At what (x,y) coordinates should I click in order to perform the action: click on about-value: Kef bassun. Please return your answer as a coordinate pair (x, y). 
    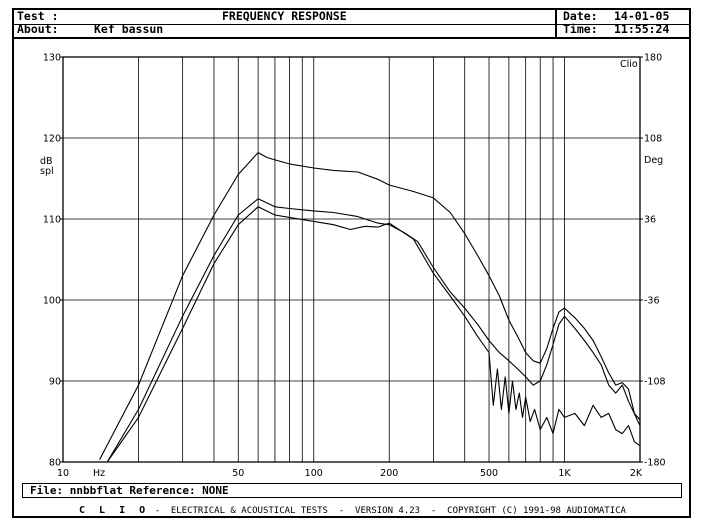
    Looking at the image, I should click on (129, 29).